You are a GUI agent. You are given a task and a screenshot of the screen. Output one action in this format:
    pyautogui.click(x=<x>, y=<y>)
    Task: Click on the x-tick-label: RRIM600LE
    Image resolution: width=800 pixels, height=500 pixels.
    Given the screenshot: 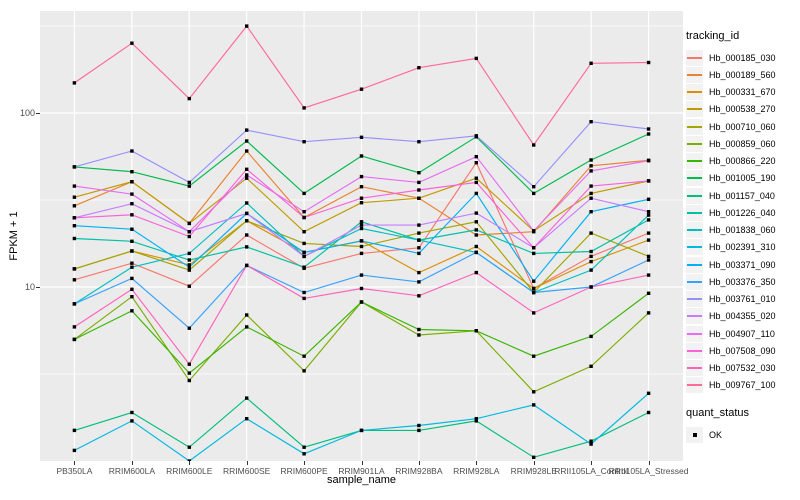 What is the action you would take?
    pyautogui.click(x=189, y=471)
    